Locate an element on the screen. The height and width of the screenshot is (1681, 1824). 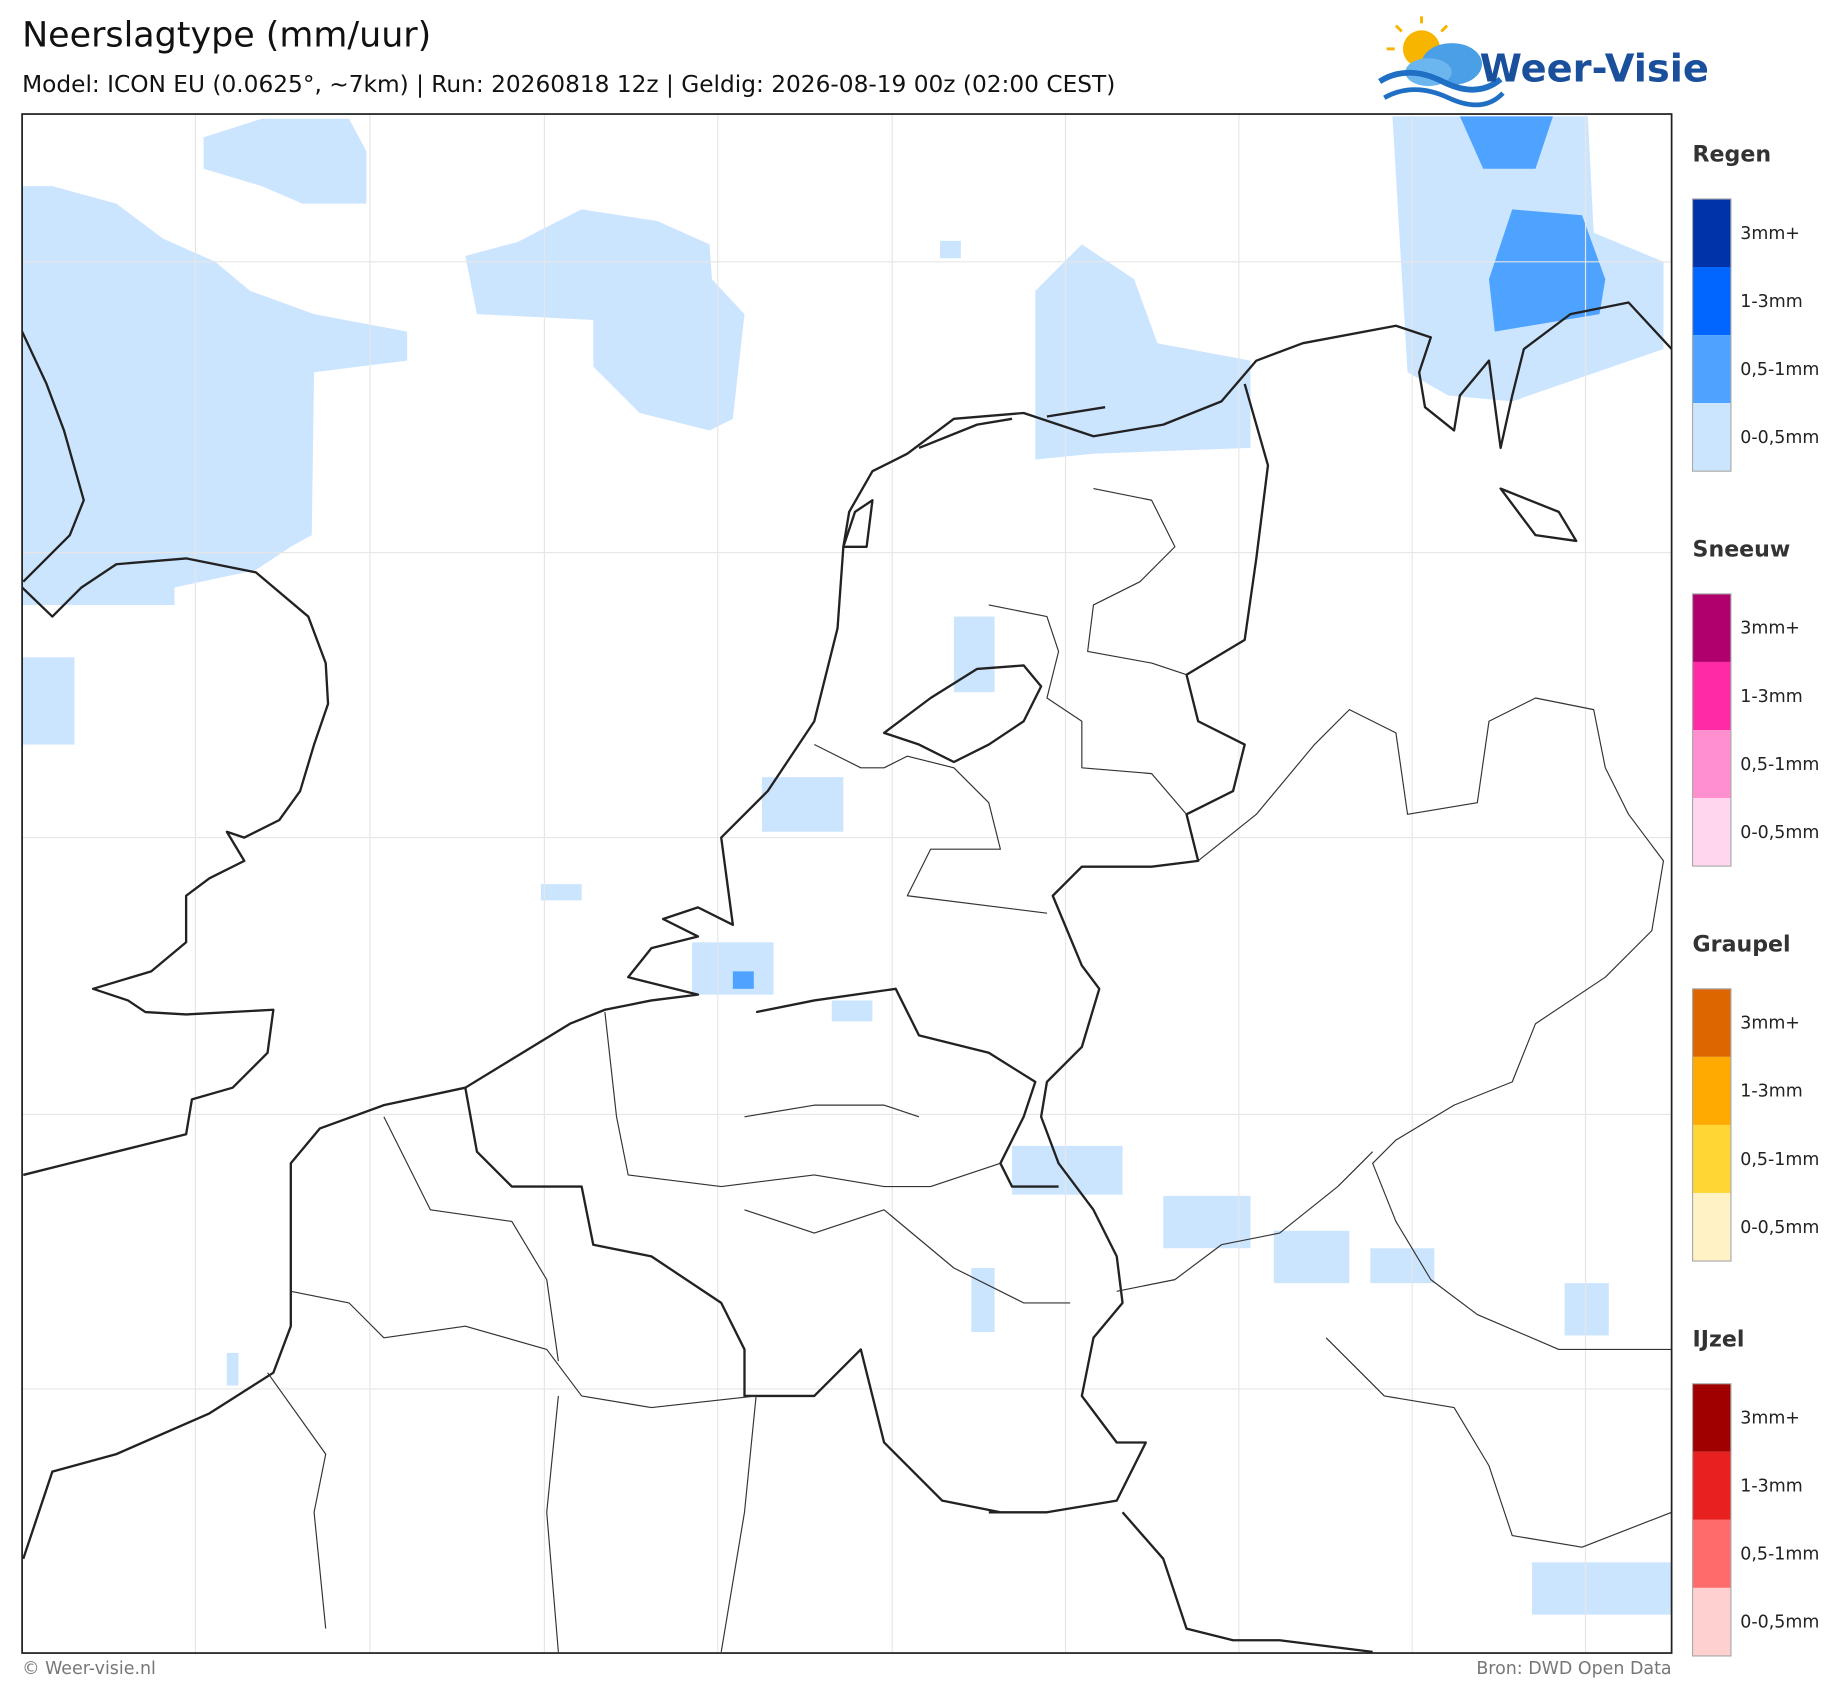
title: Neerslagtype (mm/uur) is located at coordinates (226, 36).